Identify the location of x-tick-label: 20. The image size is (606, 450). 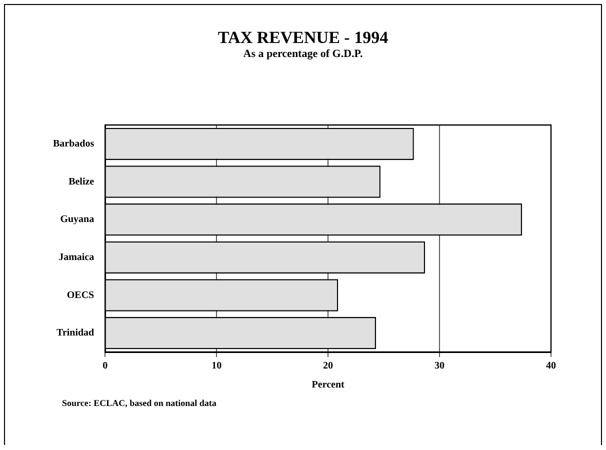
(328, 366).